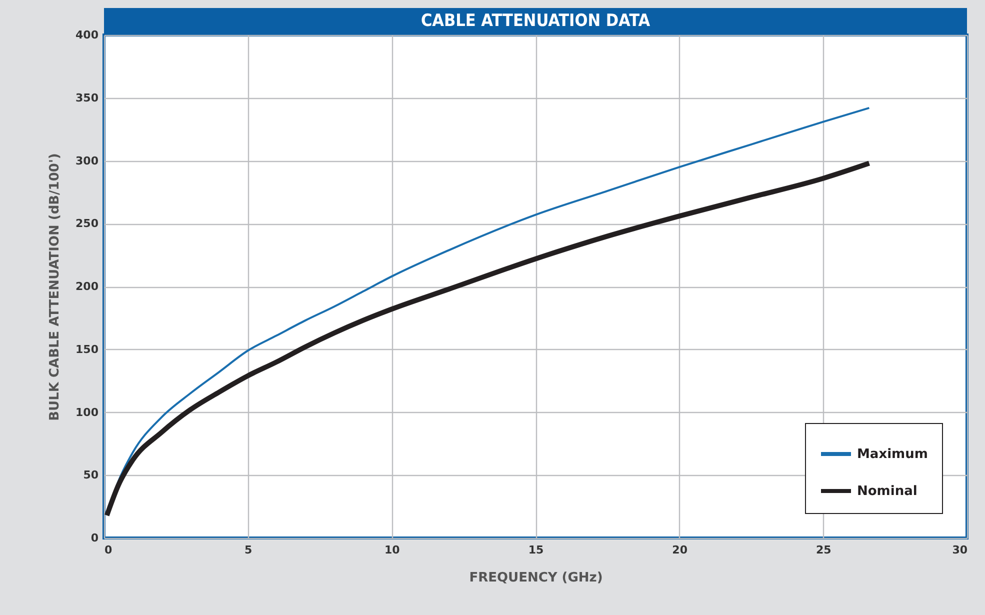 This screenshot has width=985, height=615. What do you see at coordinates (892, 454) in the screenshot?
I see `legend-label: Maximum` at bounding box center [892, 454].